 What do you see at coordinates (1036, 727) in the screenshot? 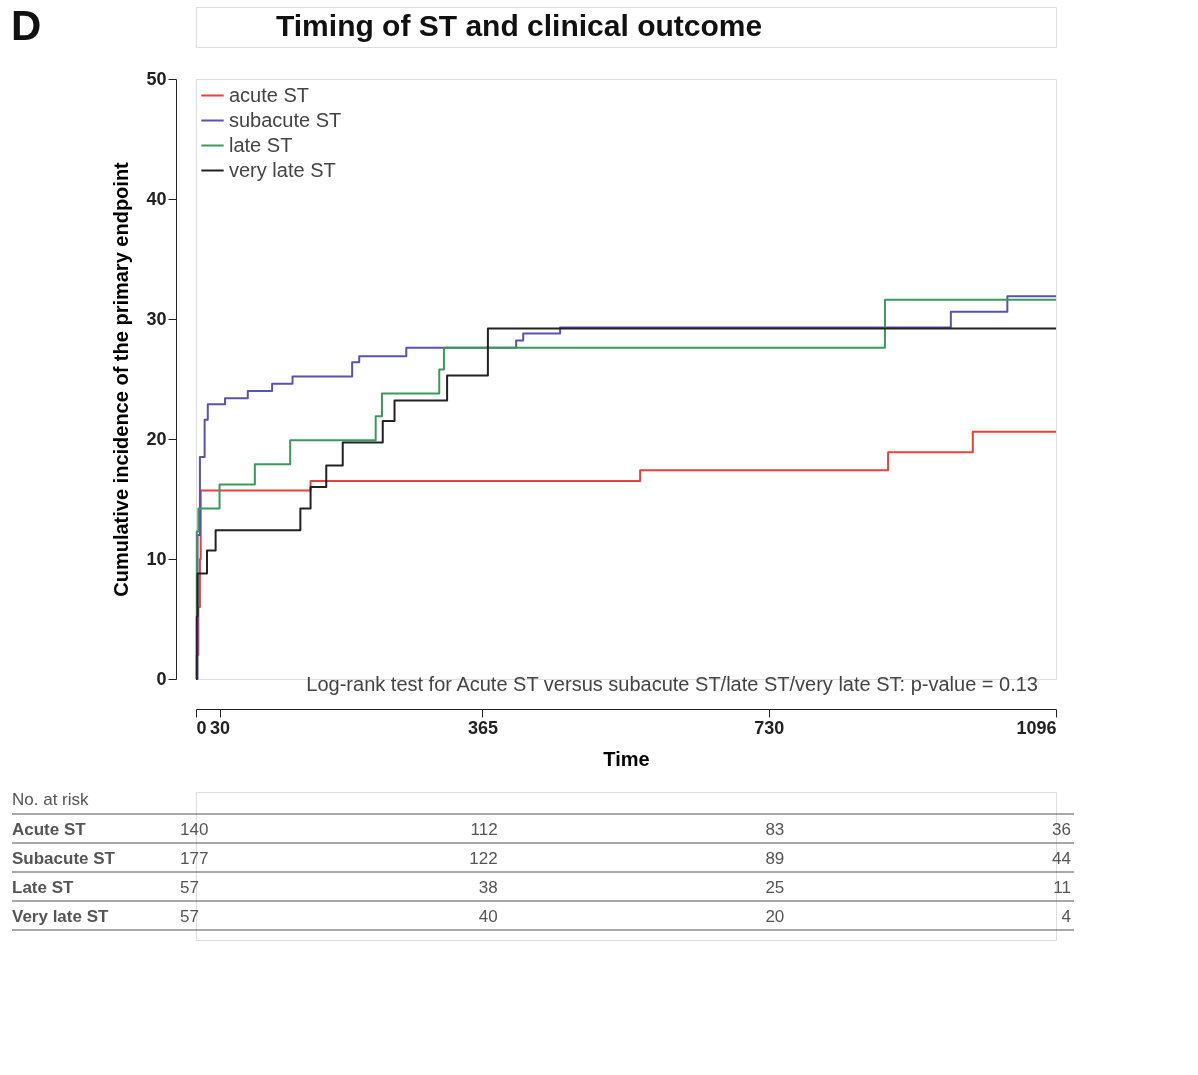
I see `x-tick-label: 1096` at bounding box center [1036, 727].